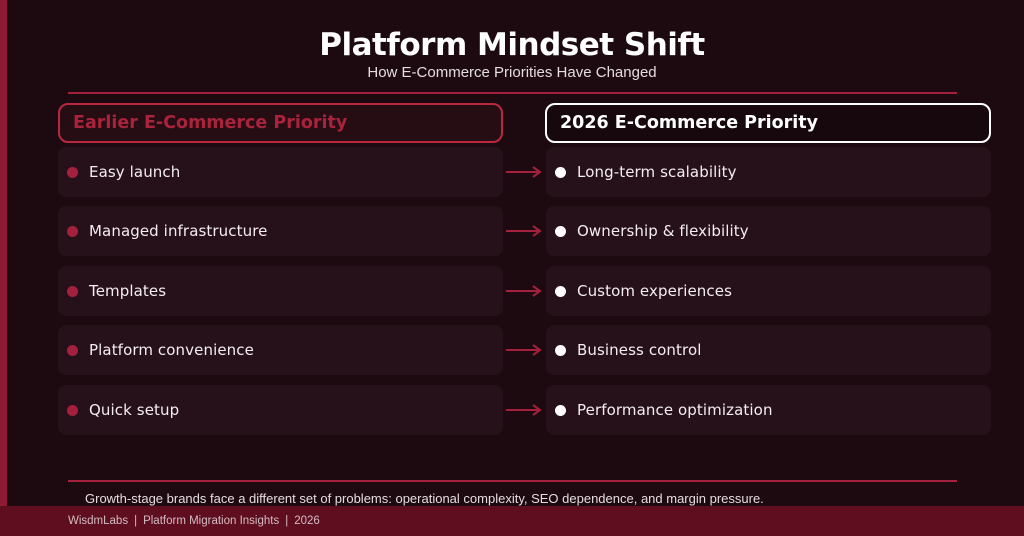 This screenshot has width=1024, height=536. What do you see at coordinates (768, 291) in the screenshot?
I see `current-priority-item: Custom experiences` at bounding box center [768, 291].